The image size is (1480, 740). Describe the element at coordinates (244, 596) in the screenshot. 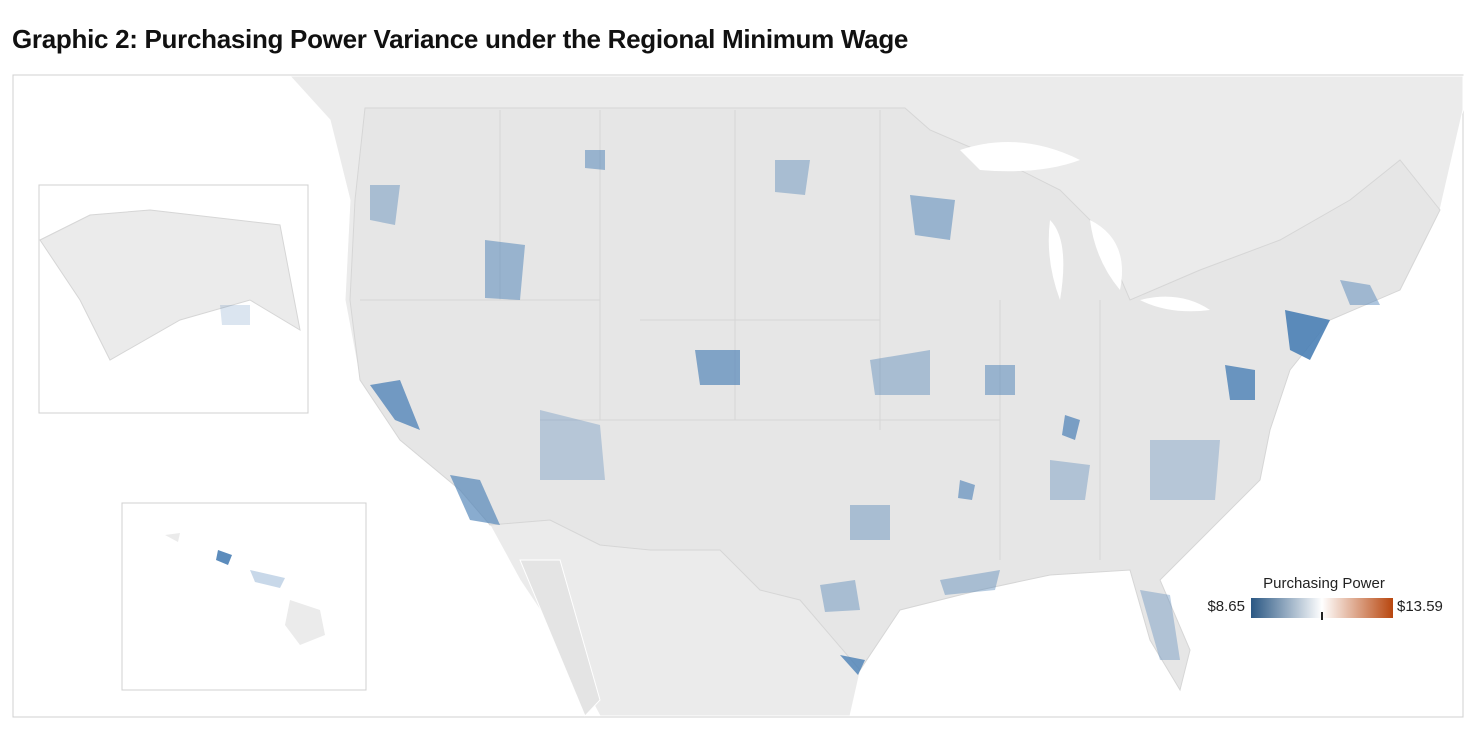

I see `hawaii-inset` at that location.